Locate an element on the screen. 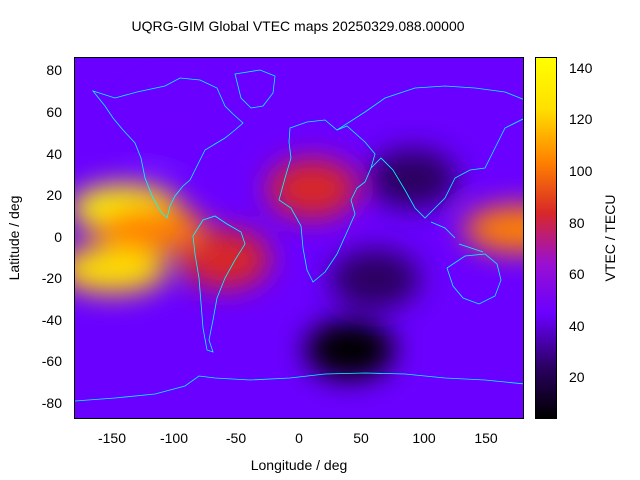 This screenshot has height=480, width=640. y-tick-label: -20 is located at coordinates (51, 278).